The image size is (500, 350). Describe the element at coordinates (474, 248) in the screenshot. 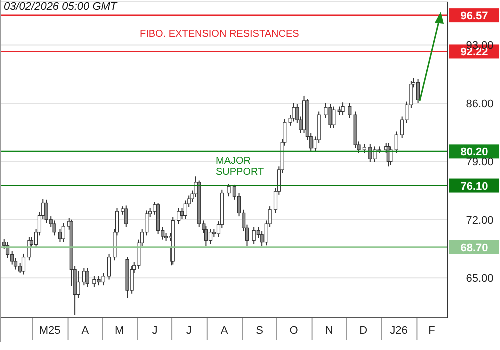

I see `ref-line-label: 68.70` at that location.